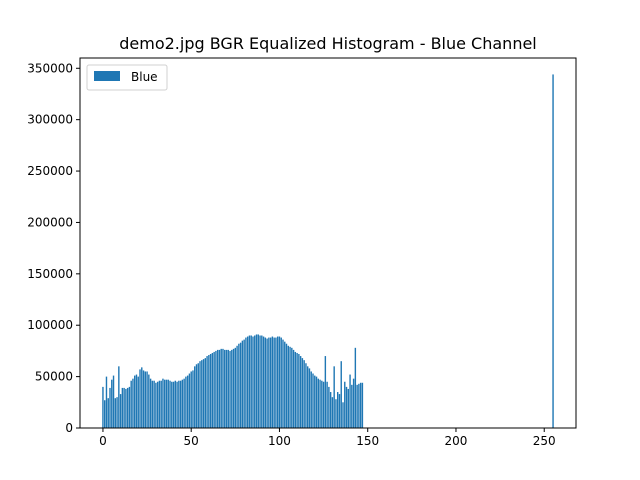 Image resolution: width=640 pixels, height=480 pixels. Describe the element at coordinates (50, 222) in the screenshot. I see `y-tick-label: 200000` at that location.